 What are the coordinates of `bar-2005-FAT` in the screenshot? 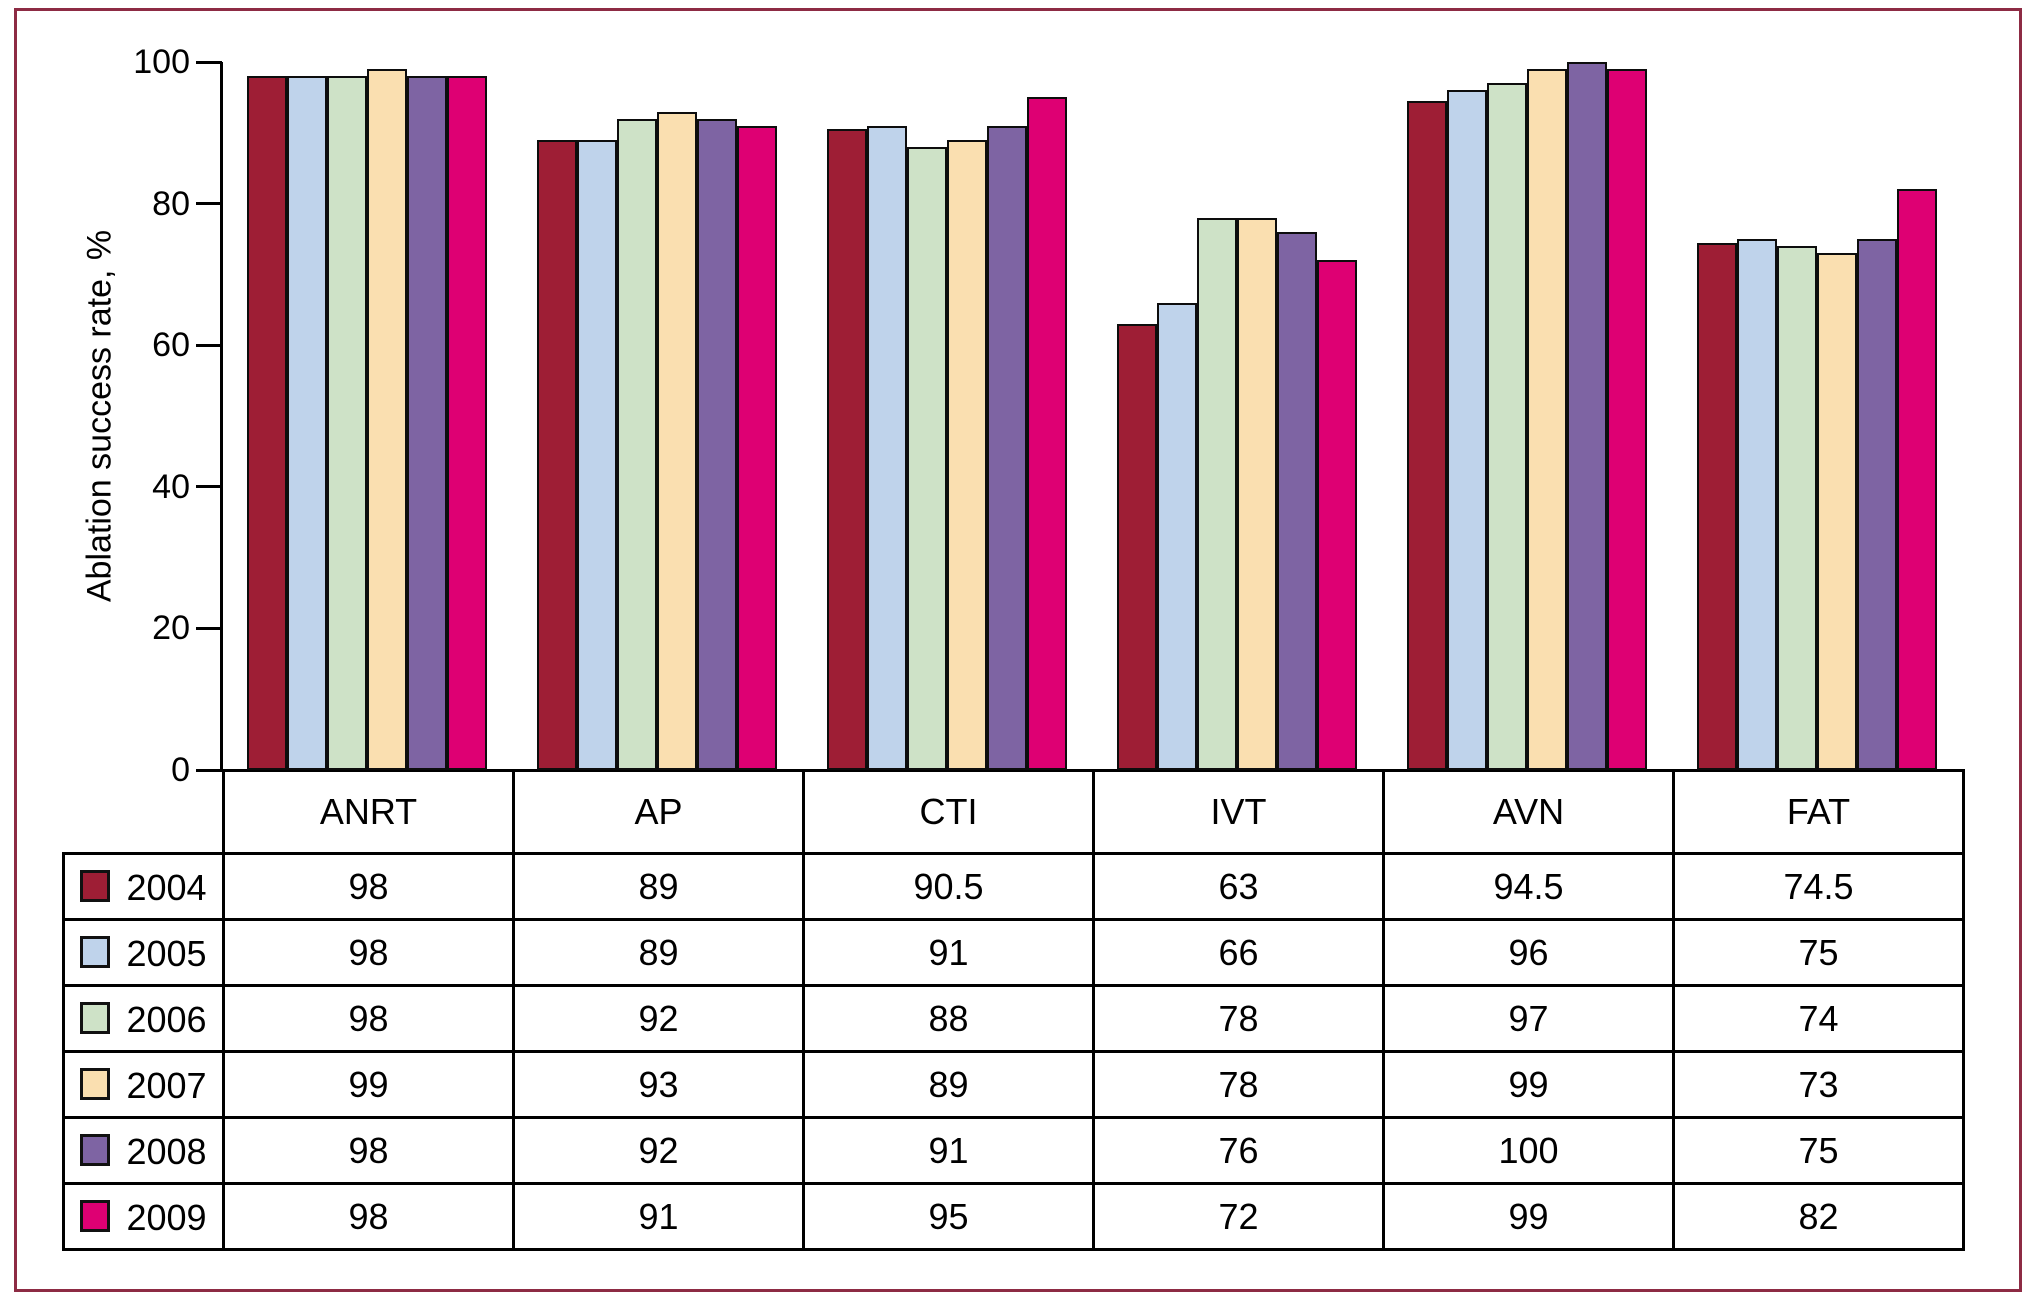 It's located at (1757, 504).